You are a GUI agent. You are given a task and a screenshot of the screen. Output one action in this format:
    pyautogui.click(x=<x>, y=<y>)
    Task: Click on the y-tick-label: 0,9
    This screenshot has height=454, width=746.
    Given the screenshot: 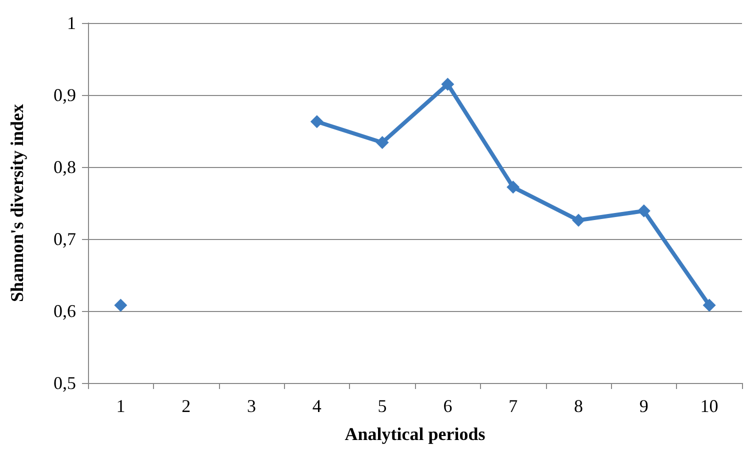 What is the action you would take?
    pyautogui.click(x=65, y=95)
    